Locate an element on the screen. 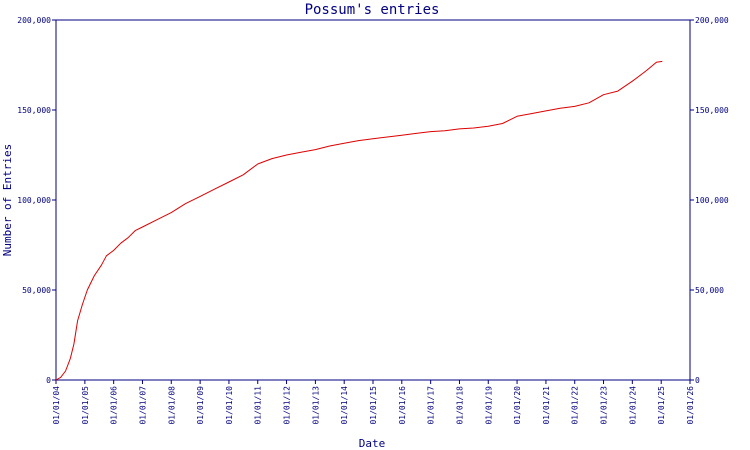 This screenshot has height=450, width=750. x-tick-label: 01/01/07 is located at coordinates (142, 405).